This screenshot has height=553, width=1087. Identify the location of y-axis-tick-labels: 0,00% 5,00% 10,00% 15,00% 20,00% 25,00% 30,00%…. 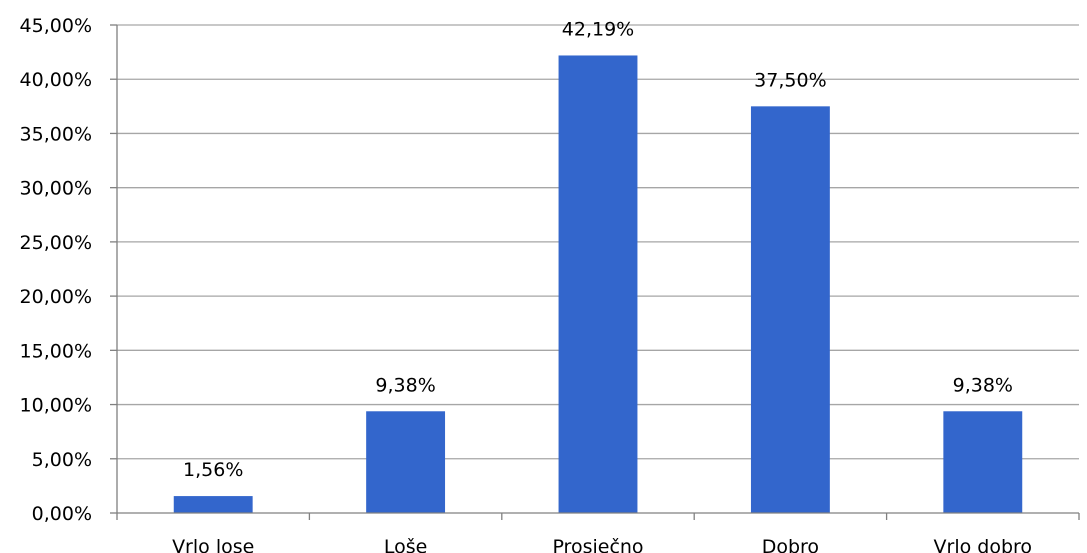
(56, 270).